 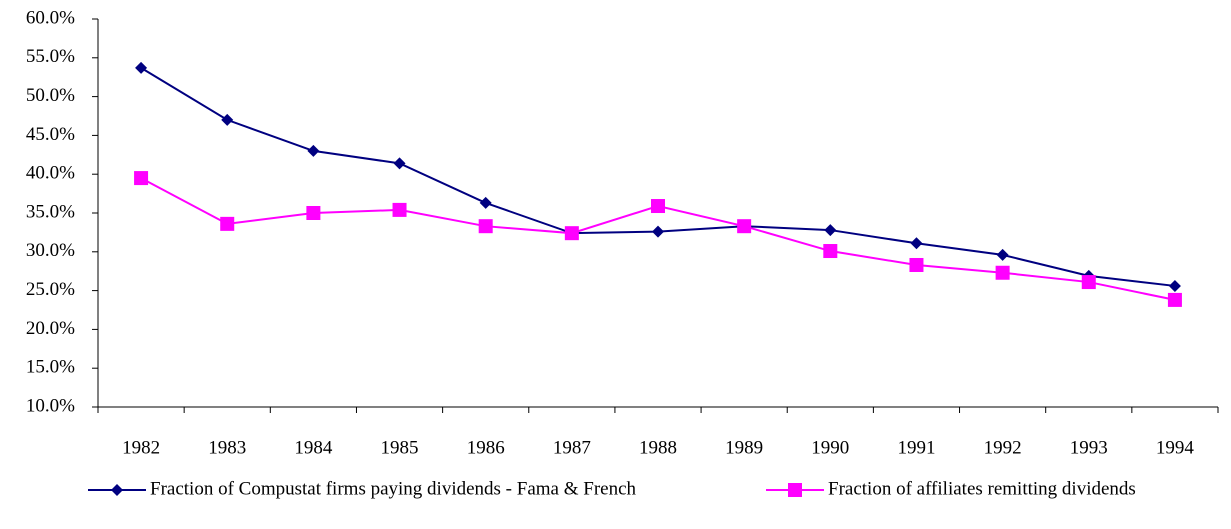 I want to click on y-tick-label: 40.0%, so click(x=50, y=173).